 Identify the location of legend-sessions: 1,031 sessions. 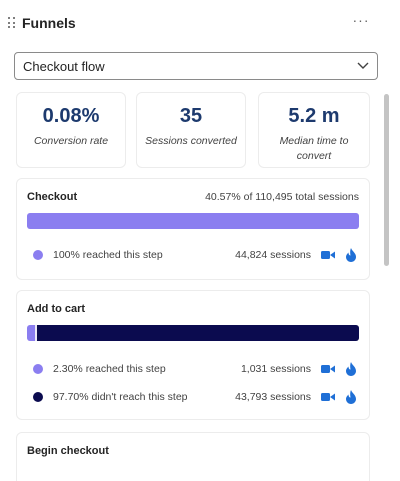
(275, 369).